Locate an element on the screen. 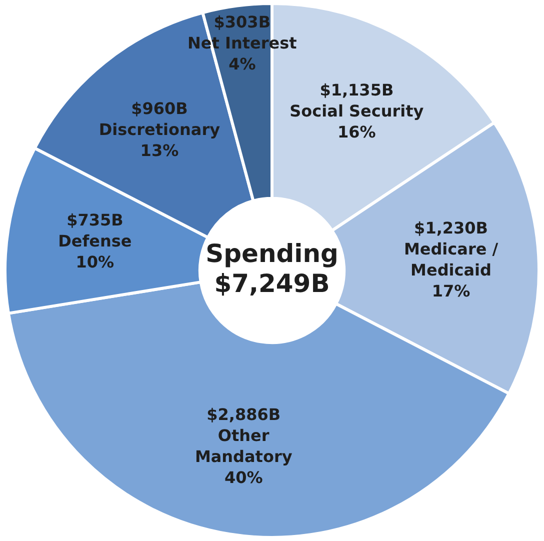  slice-label: Social Security is located at coordinates (357, 111).